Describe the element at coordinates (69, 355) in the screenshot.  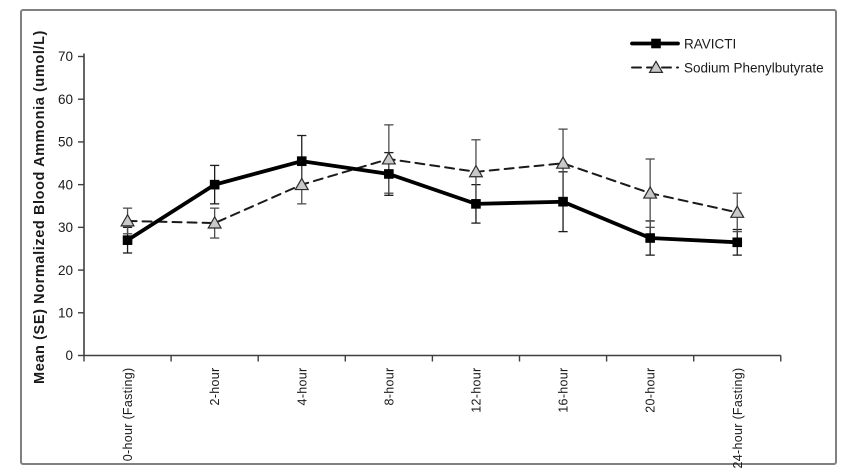
I see `y-tick-label: 0` at that location.